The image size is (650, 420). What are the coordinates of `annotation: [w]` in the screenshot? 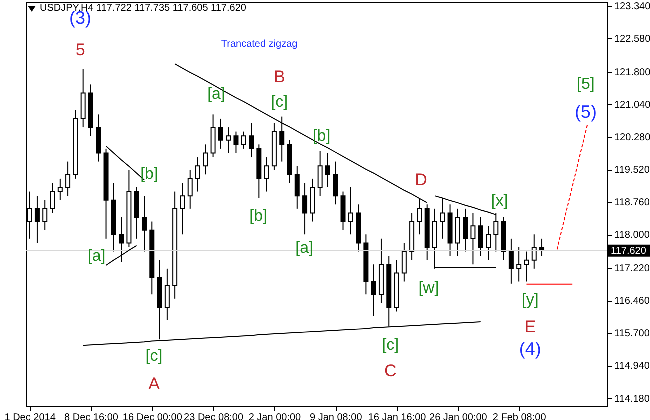 It's located at (429, 289).